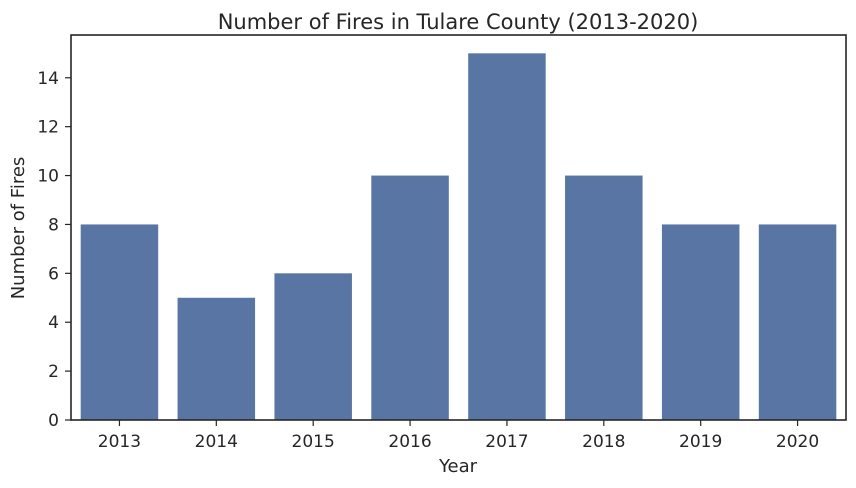  I want to click on y-axis: 0 2 4 6 8 10 12 14, so click(54, 250).